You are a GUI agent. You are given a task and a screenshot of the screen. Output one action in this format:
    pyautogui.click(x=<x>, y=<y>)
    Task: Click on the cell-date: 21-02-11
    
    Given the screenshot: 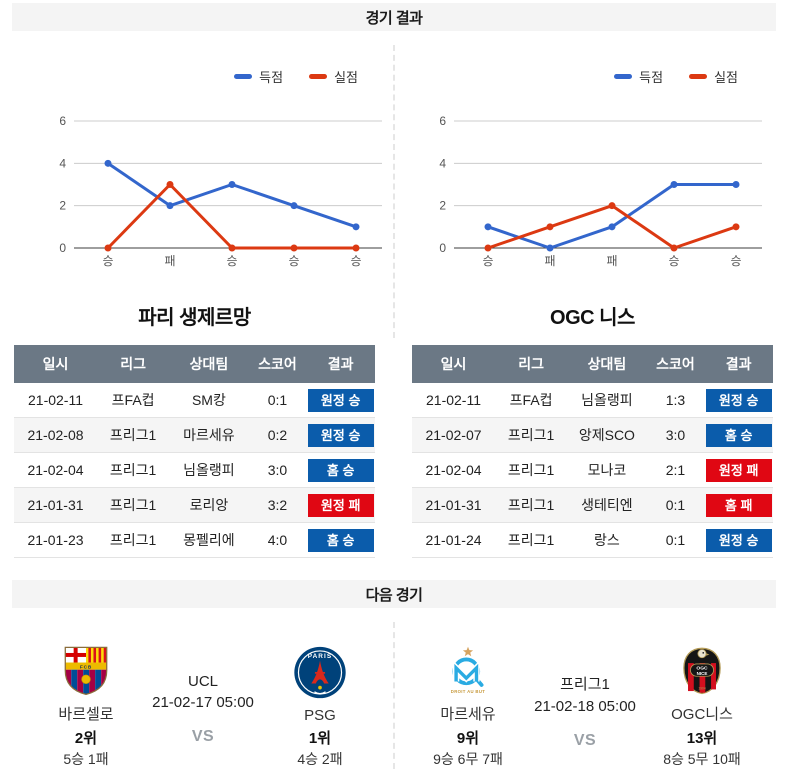 What is the action you would take?
    pyautogui.click(x=454, y=400)
    